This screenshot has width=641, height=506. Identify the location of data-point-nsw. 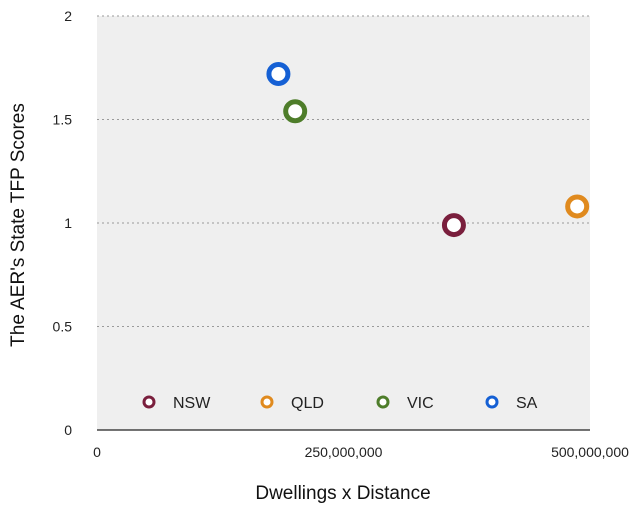
(453, 225).